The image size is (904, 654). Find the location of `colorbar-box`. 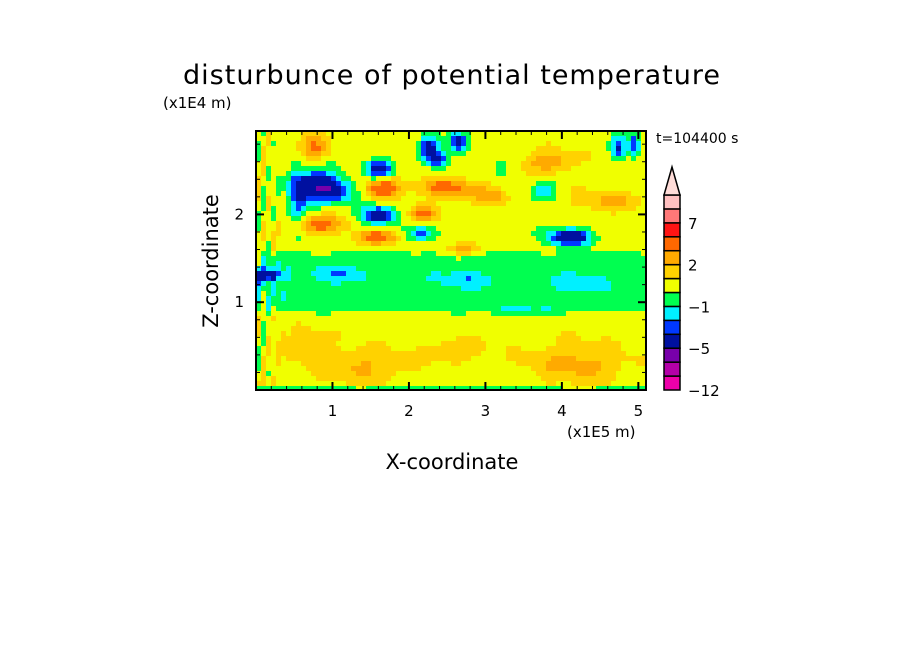

colorbar-box is located at coordinates (672, 285).